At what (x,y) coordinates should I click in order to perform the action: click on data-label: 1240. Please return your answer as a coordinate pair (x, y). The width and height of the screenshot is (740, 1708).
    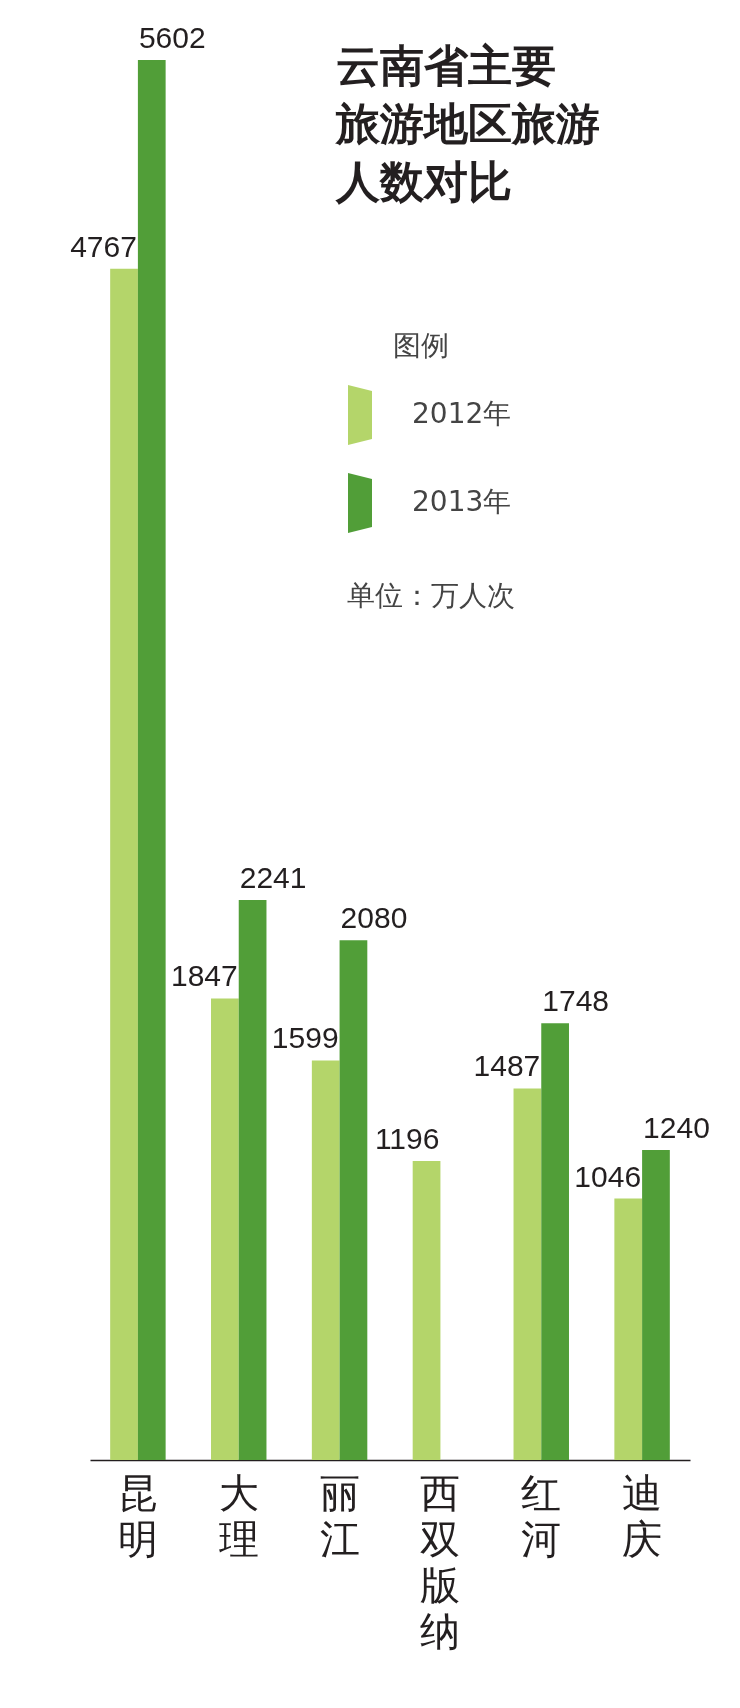
    Looking at the image, I should click on (676, 1128).